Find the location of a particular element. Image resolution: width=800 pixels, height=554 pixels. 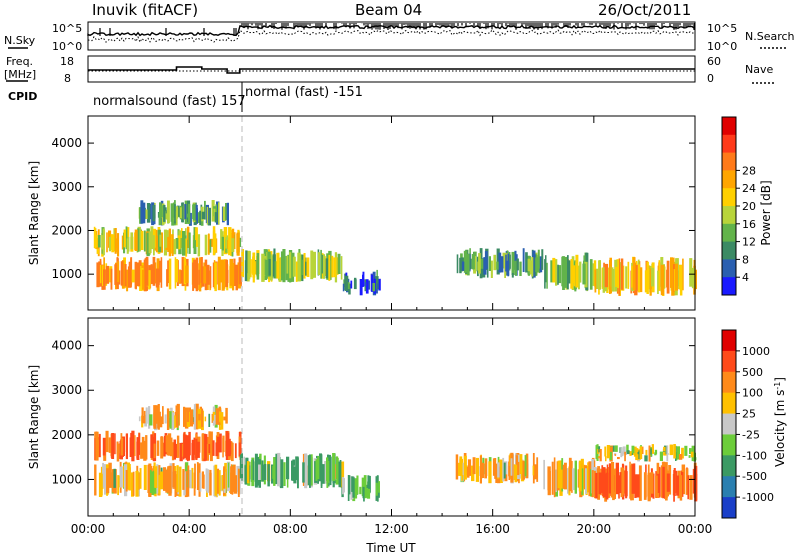

colorbar-tick-label: 28 is located at coordinates (749, 170).